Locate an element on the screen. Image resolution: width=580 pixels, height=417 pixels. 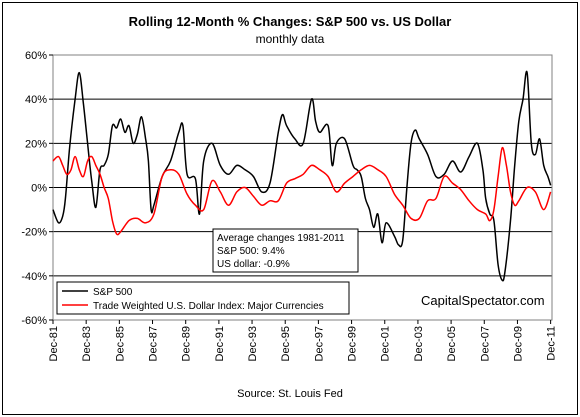
x-tick-label: Dec-91 is located at coordinates (220, 343).